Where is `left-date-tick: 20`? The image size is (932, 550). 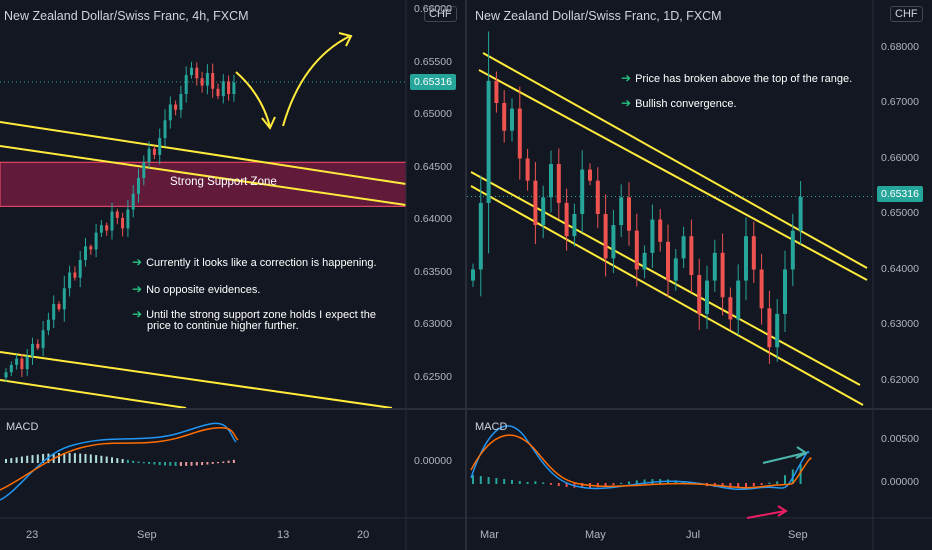 left-date-tick: 20 is located at coordinates (363, 535).